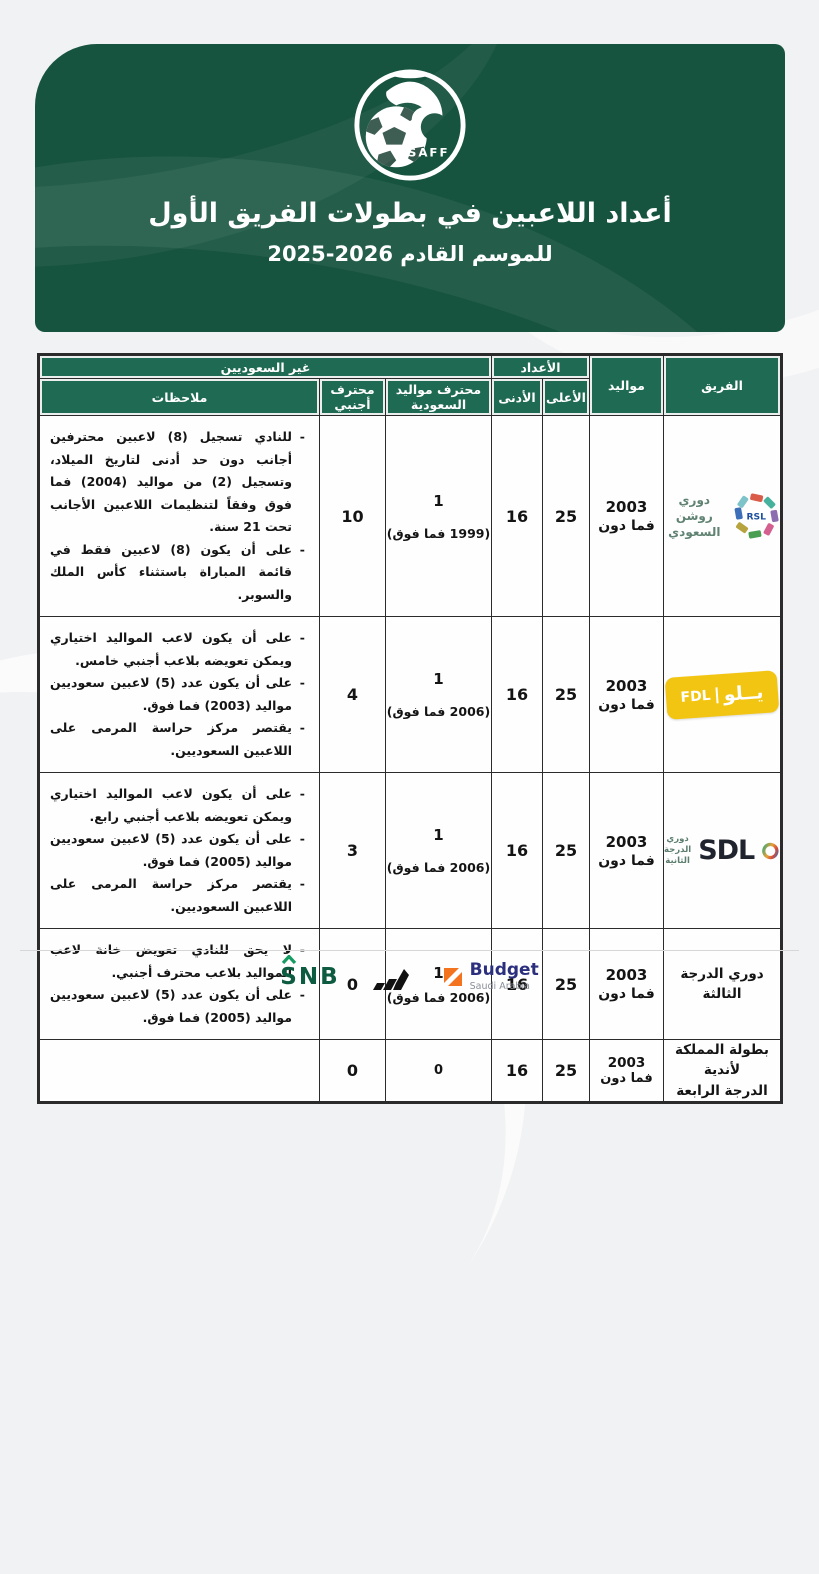  What do you see at coordinates (722, 984) in the screenshot?
I see `team-cell-third-division: دوري الدرجة الثالثة` at bounding box center [722, 984].